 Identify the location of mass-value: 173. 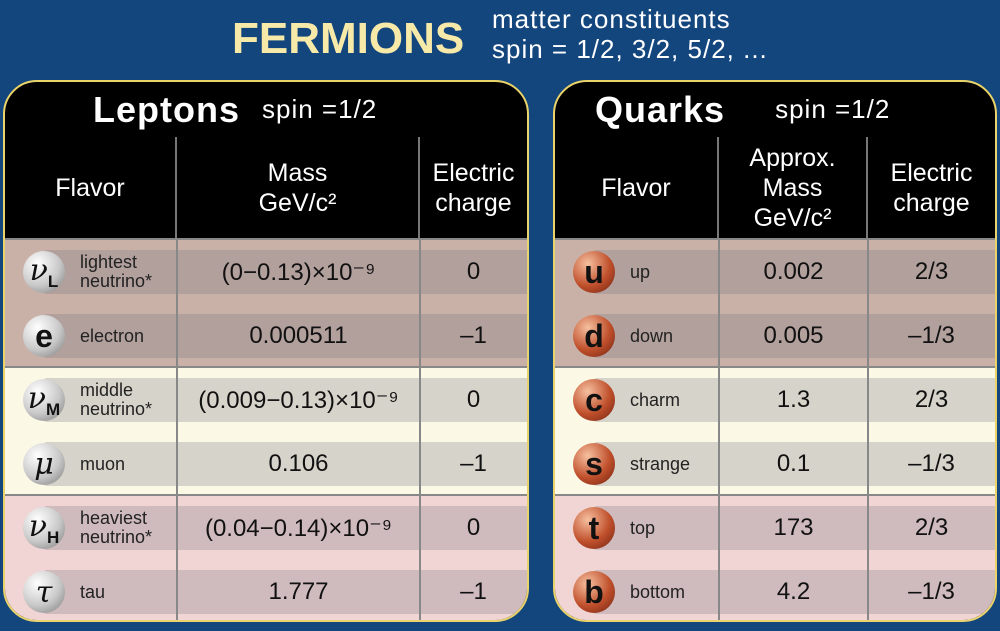
(793, 527).